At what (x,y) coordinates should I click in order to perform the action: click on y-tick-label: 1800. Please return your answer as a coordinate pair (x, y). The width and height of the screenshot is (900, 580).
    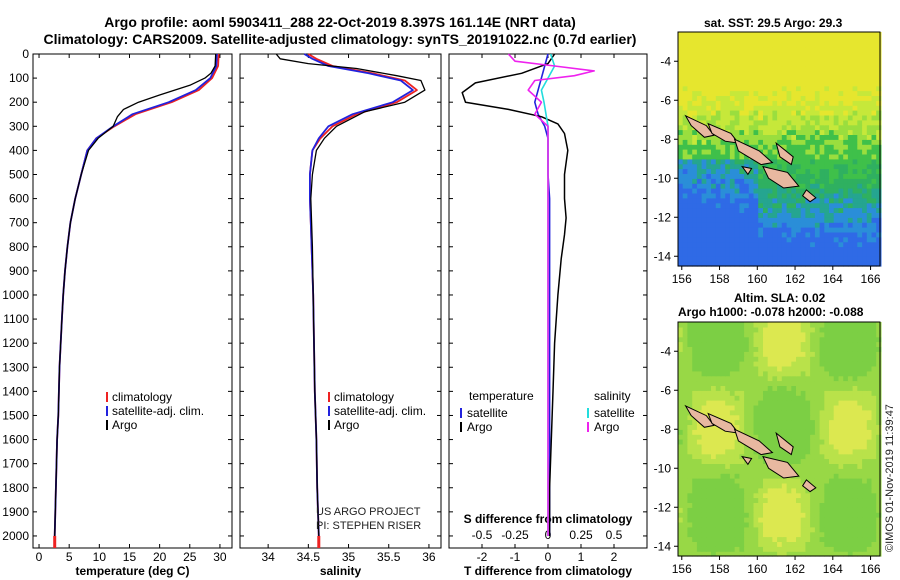
    Looking at the image, I should click on (15, 488).